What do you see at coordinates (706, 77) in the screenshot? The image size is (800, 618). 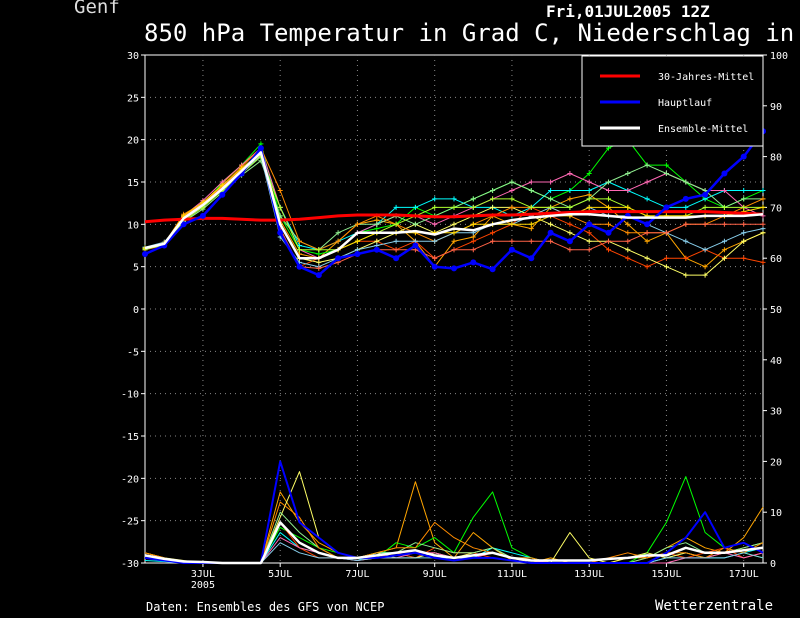 I see `legend-label-climate: 30-Jahres-Mittel` at bounding box center [706, 77].